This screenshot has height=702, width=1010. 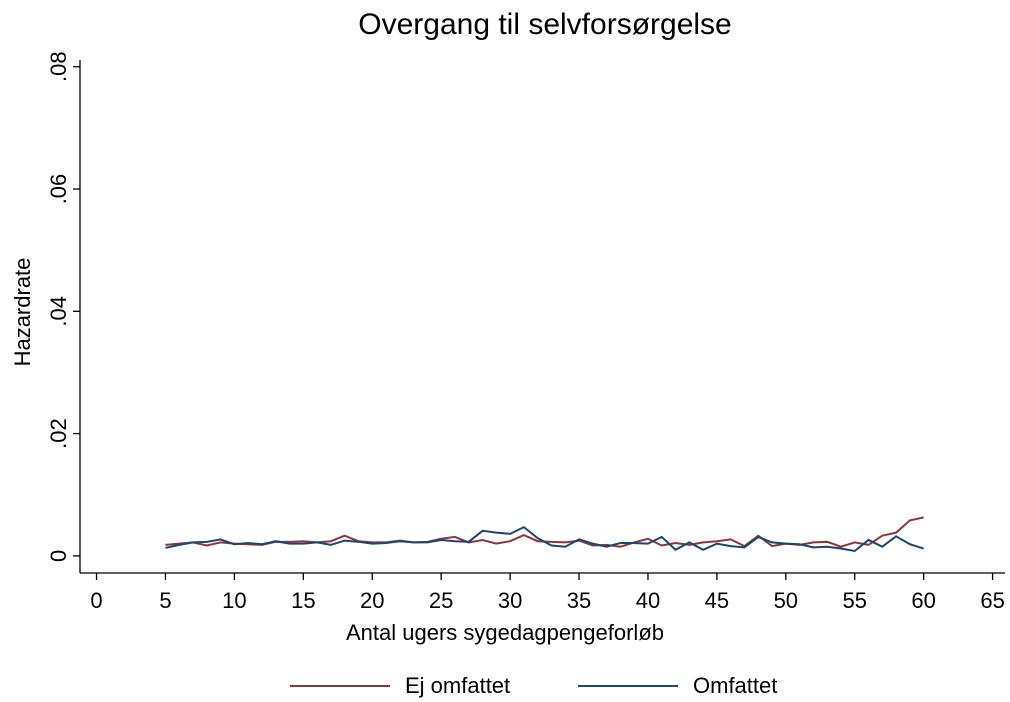 I want to click on line-series, so click(x=544, y=539).